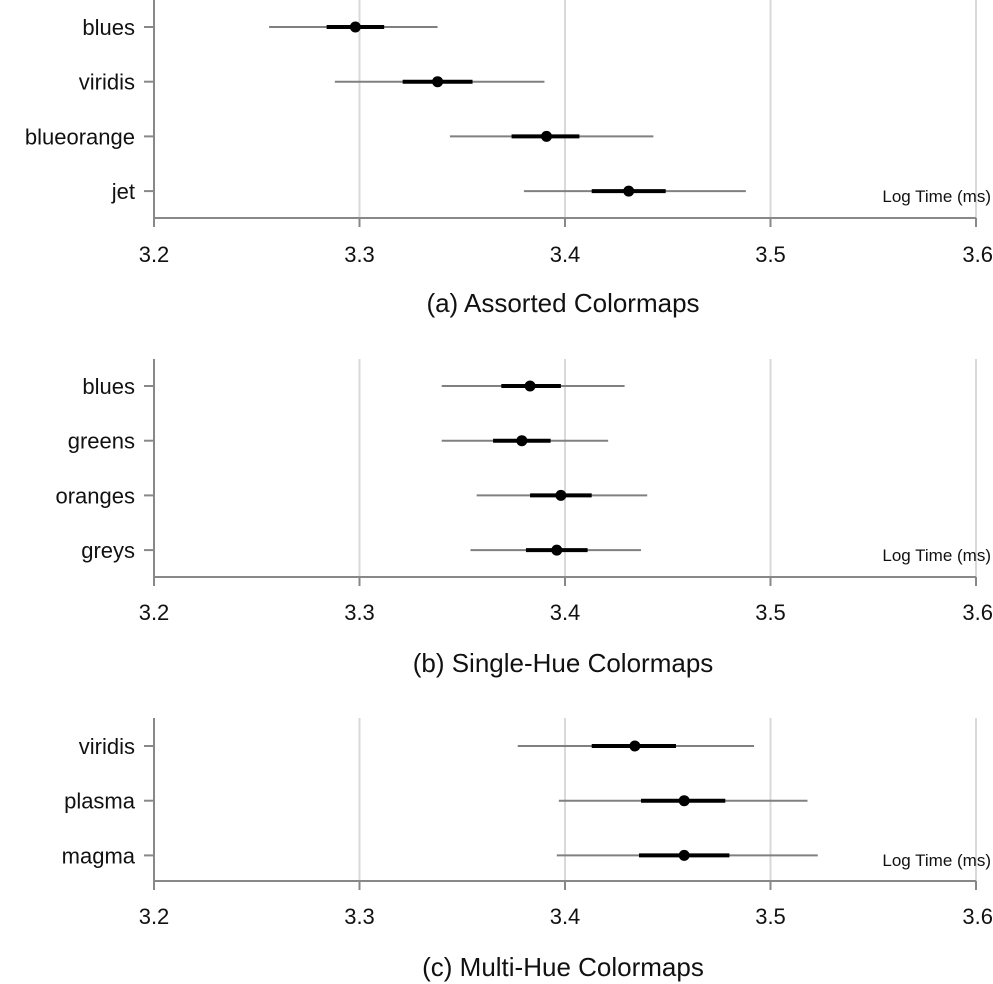  What do you see at coordinates (80, 136) in the screenshot?
I see `category-label: blueorange` at bounding box center [80, 136].